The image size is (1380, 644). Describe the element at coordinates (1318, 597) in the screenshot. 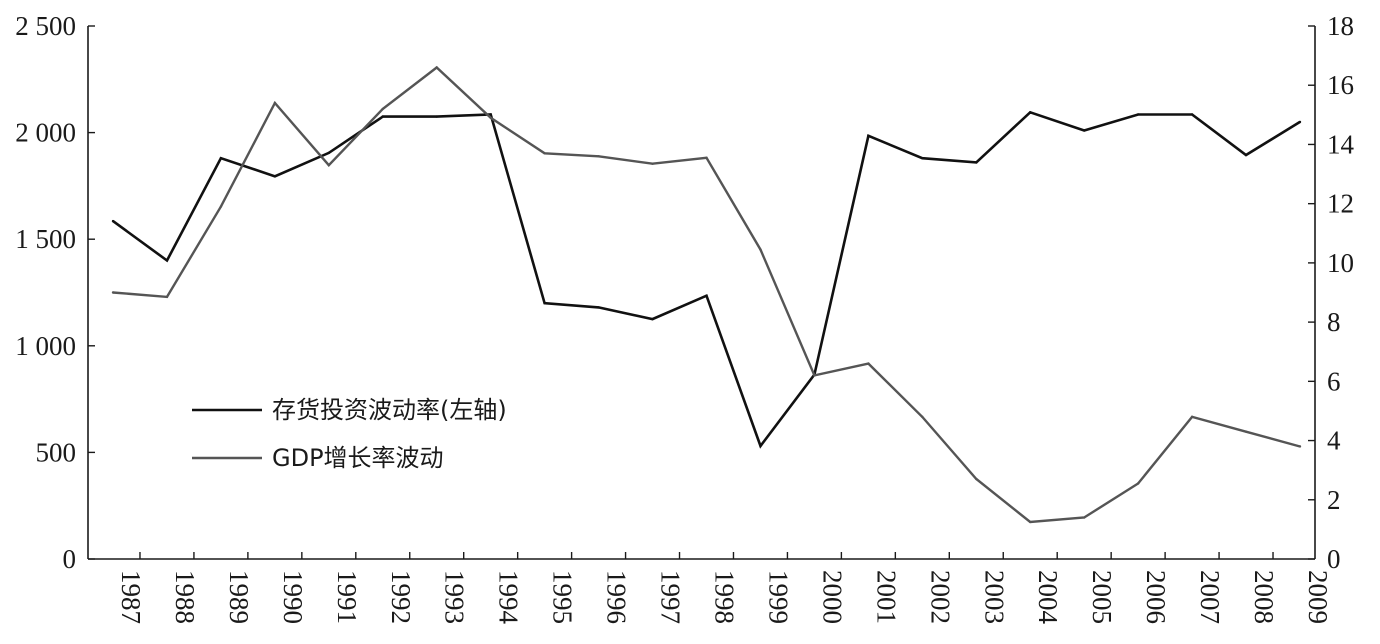

I see `x-tick-label: 2009` at that location.